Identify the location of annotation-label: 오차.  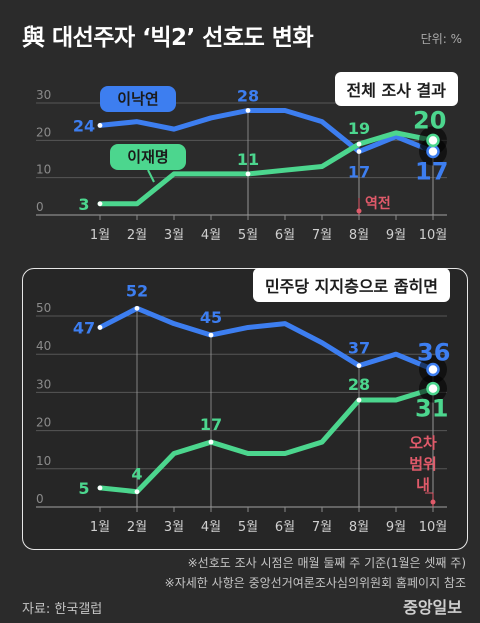
(423, 443).